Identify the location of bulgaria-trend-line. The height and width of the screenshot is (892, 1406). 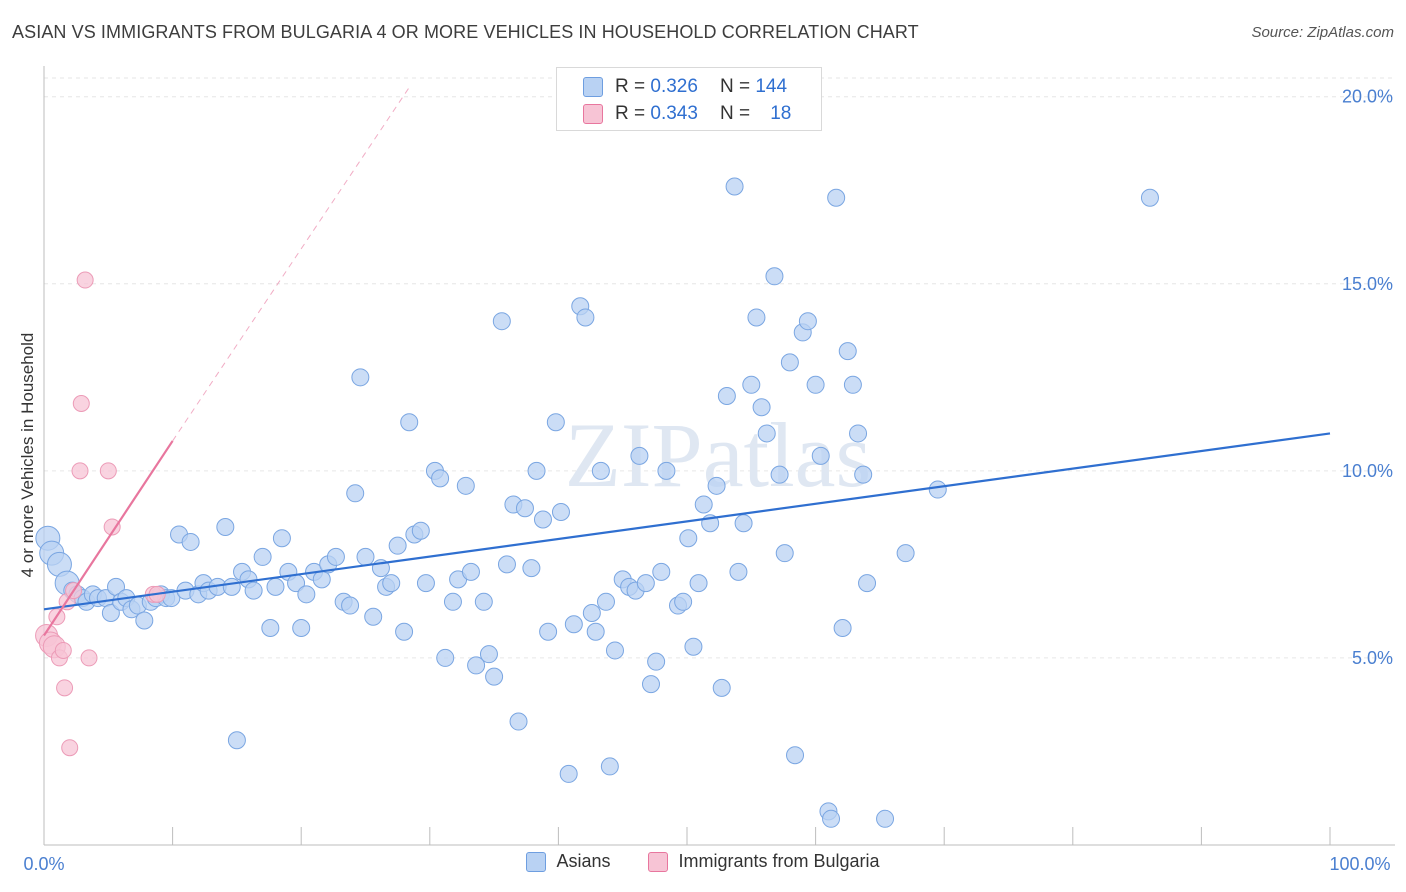
(108, 538).